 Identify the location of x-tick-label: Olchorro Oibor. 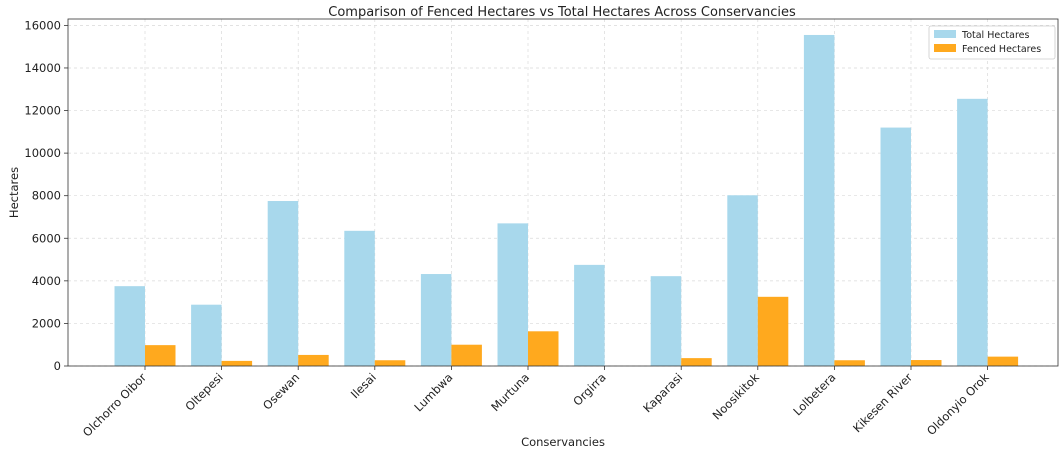
(114, 404).